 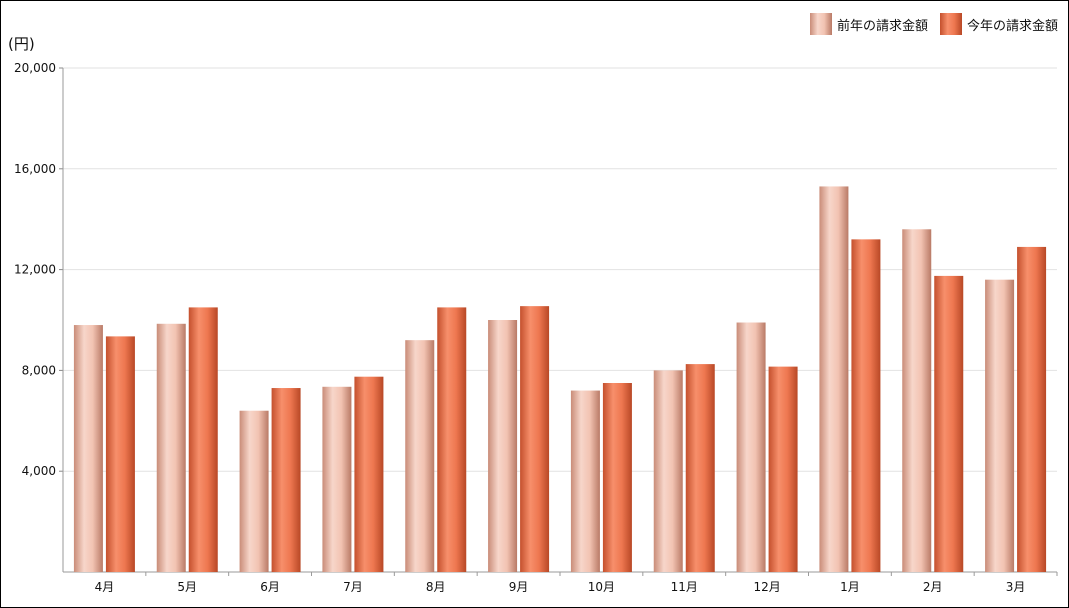 I want to click on x-tick-label: 6月, so click(x=270, y=587).